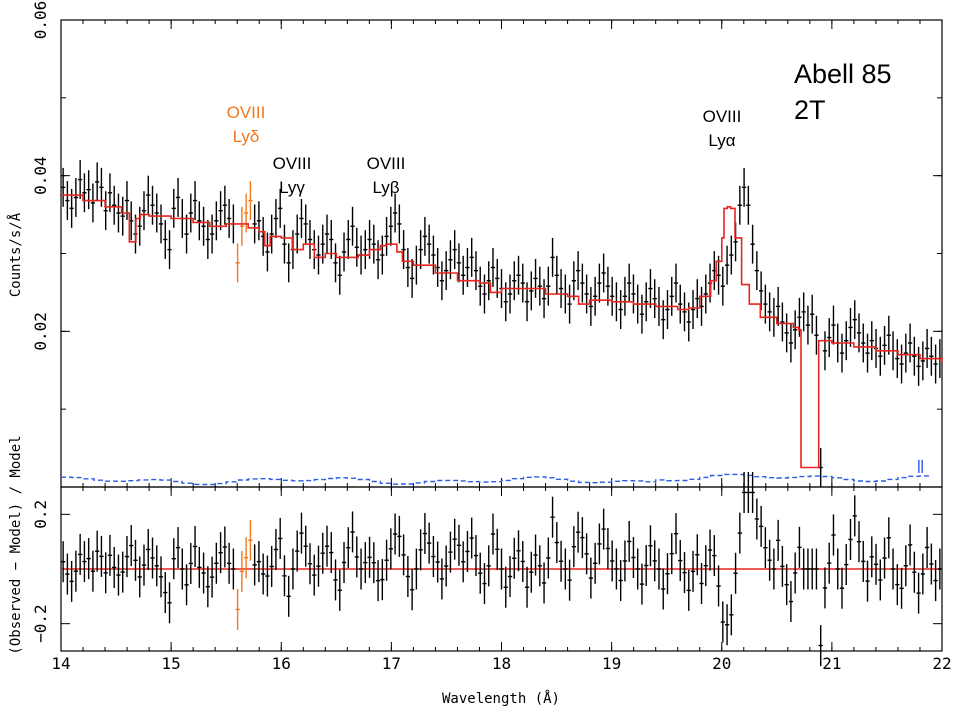 Image resolution: width=956 pixels, height=713 pixels. Describe the element at coordinates (831, 663) in the screenshot. I see `x-tick-label: 21` at that location.